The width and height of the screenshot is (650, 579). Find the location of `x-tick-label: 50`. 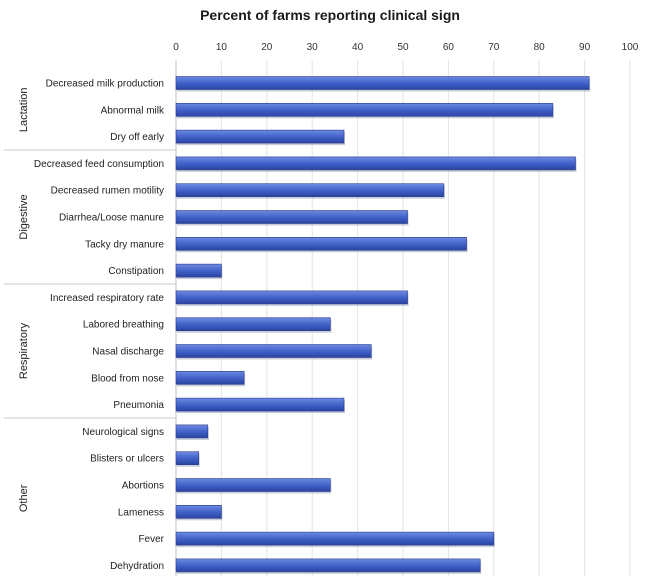

x-tick-label: 50 is located at coordinates (403, 47).